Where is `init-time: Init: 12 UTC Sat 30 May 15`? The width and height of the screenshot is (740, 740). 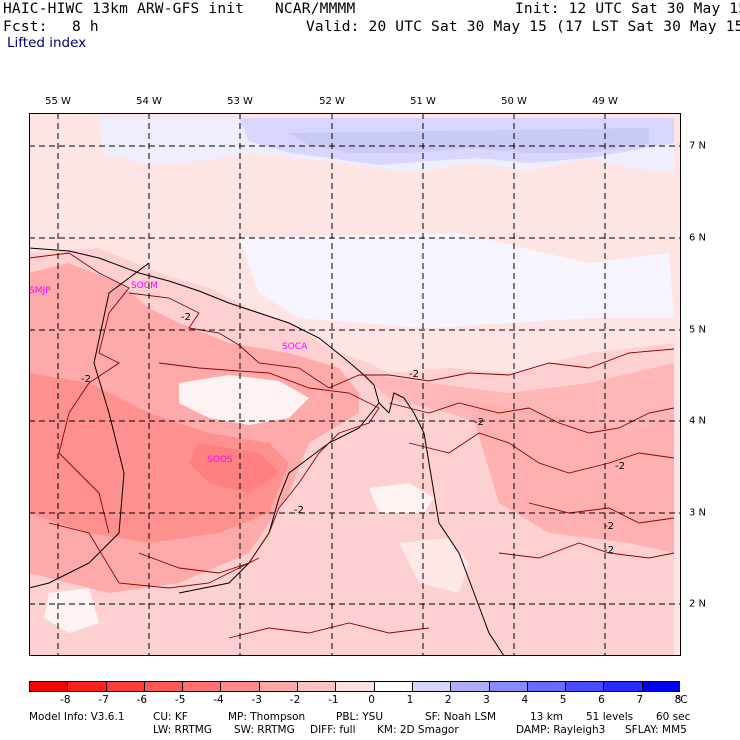 init-time: Init: 12 UTC Sat 30 May 15 is located at coordinates (627, 9).